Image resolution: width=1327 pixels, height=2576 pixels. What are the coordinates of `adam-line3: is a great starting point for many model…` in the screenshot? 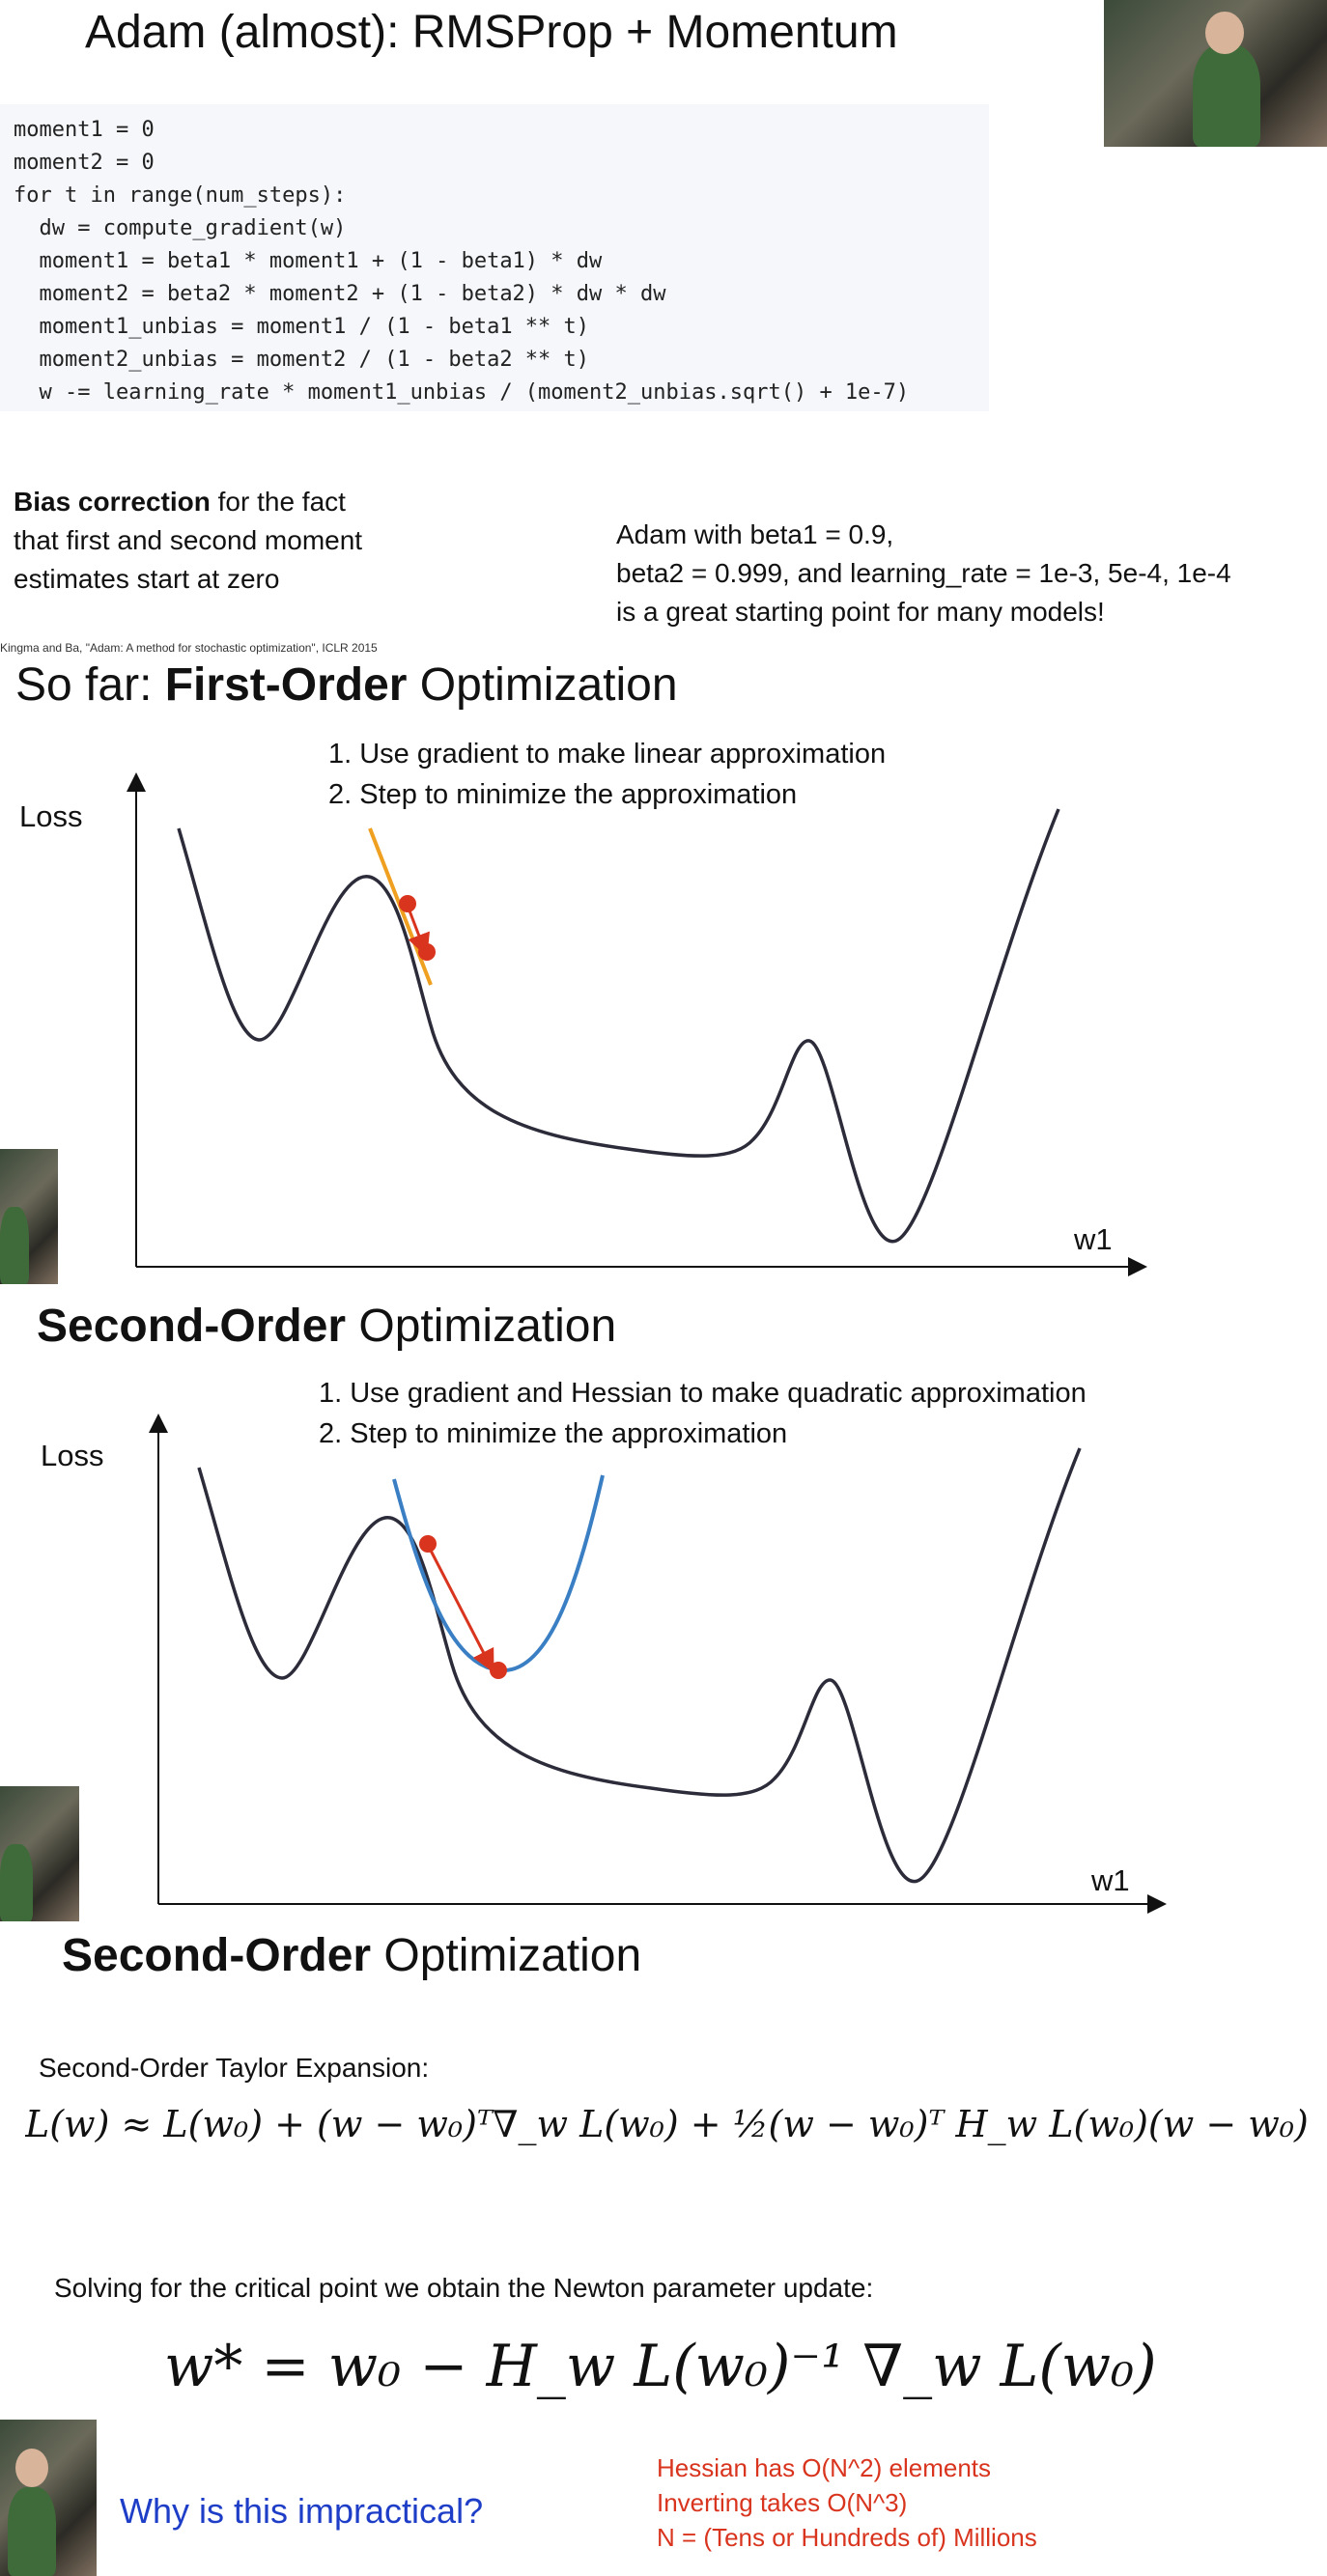 It's located at (861, 612).